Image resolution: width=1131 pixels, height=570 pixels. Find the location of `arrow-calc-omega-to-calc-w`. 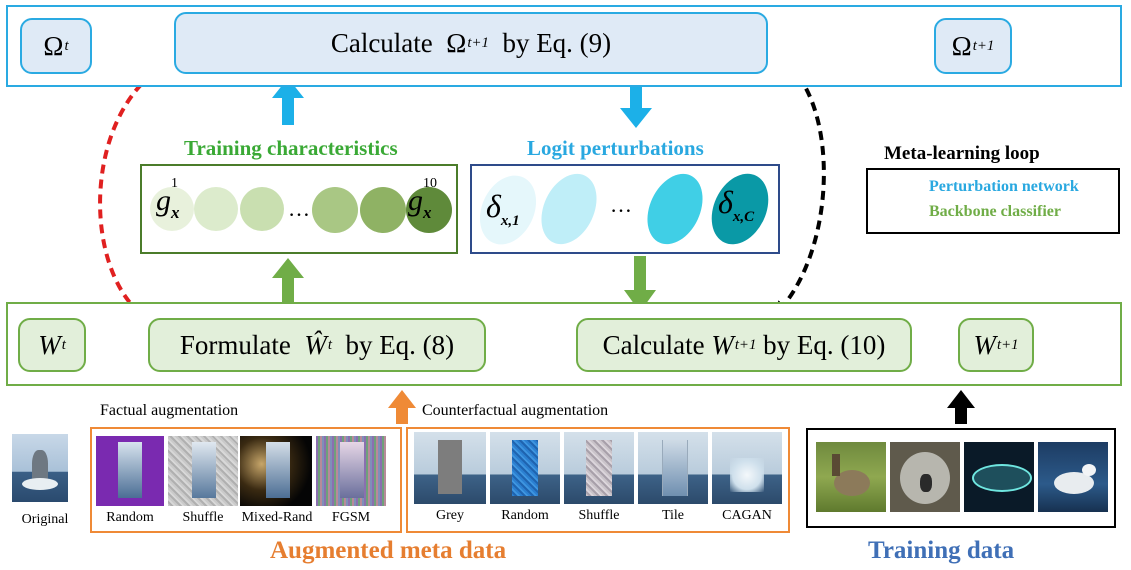

arrow-calc-omega-to-calc-w is located at coordinates (799, 186).